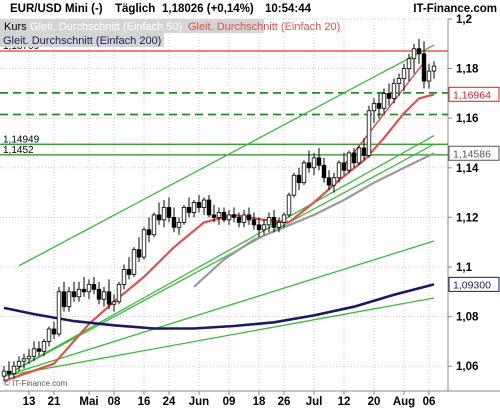 This screenshot has width=500, height=408. I want to click on y-tick-label-1: 1,18, so click(467, 70).